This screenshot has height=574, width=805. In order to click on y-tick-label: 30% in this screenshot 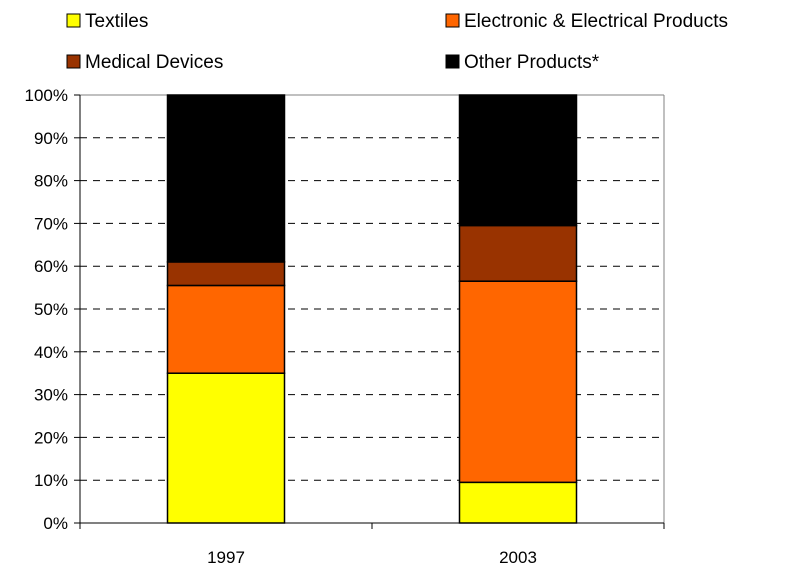, I will do `click(51, 395)`.